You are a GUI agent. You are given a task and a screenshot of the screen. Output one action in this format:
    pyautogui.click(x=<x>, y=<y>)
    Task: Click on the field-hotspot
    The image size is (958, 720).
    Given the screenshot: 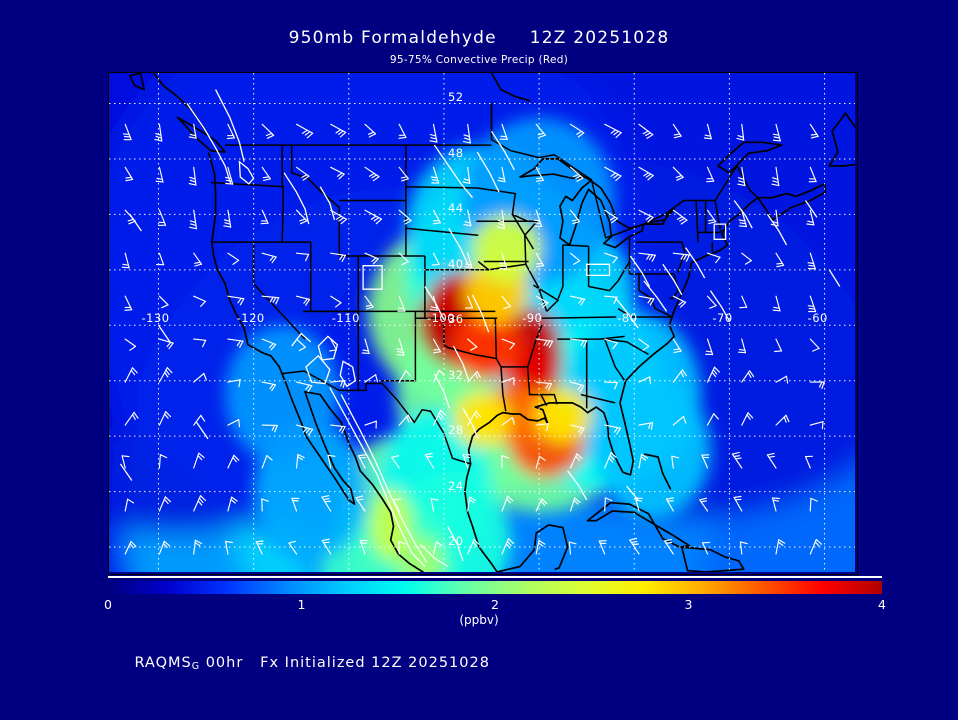 What is the action you would take?
    pyautogui.click(x=482, y=419)
    